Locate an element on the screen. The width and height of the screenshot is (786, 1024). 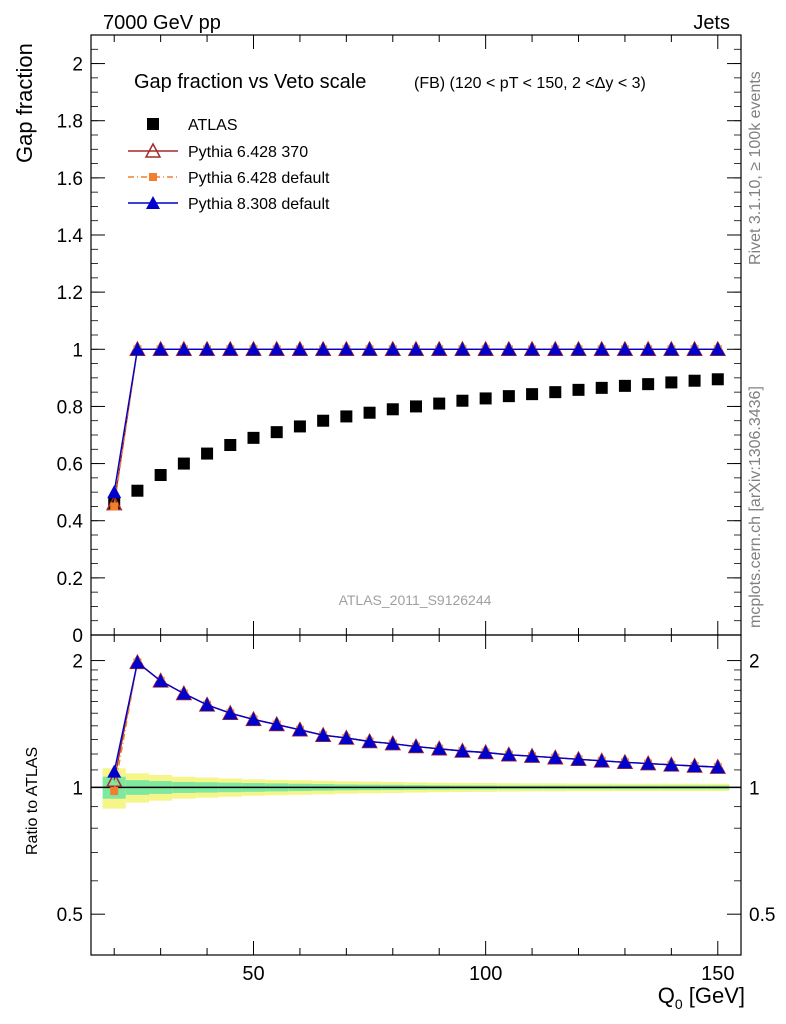
main-y-axis-label: Gap fraction is located at coordinates (24, 103).